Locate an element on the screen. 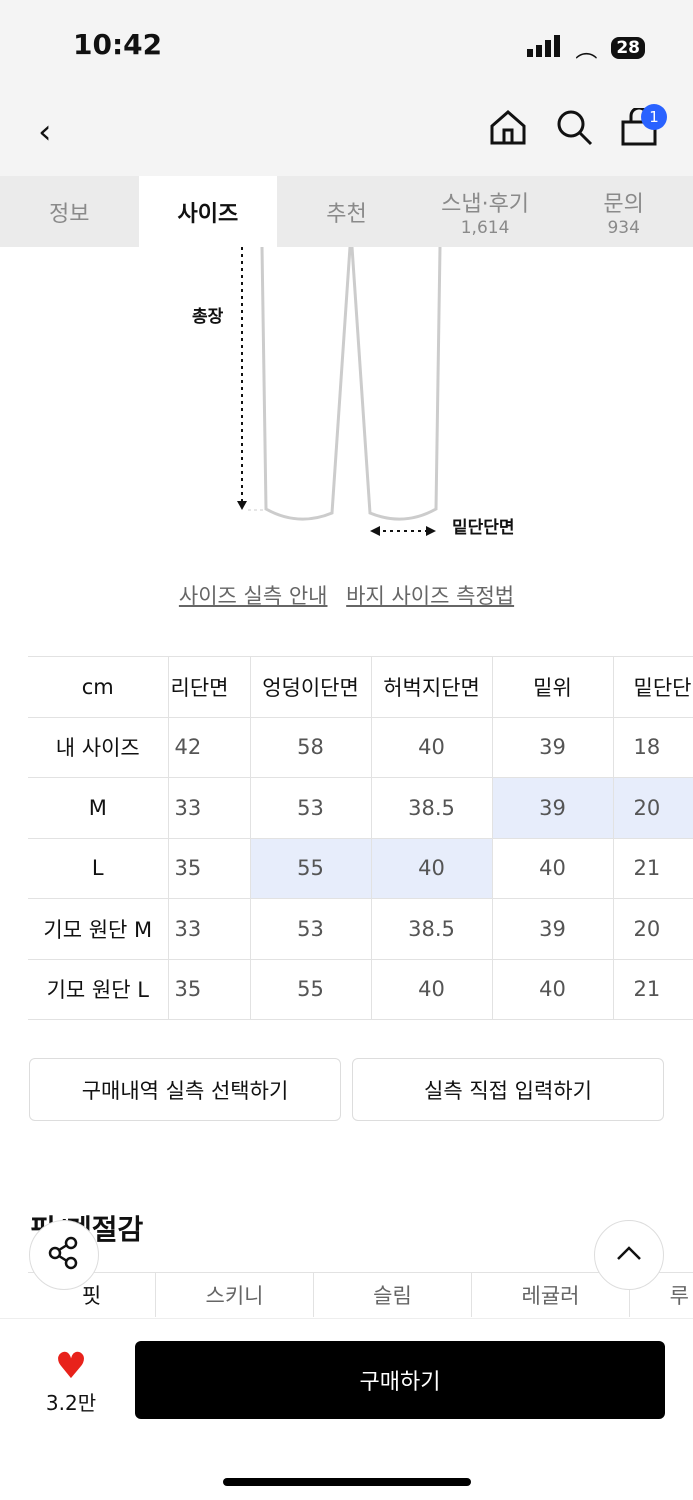  tab-size: 사이즈 is located at coordinates (208, 211).